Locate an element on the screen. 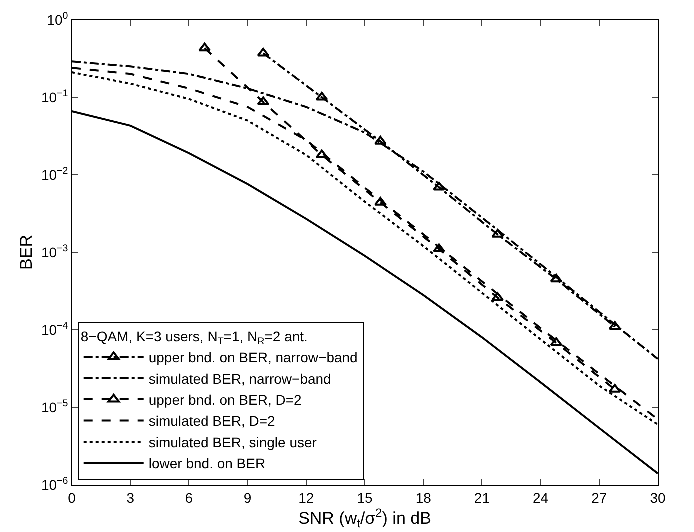 The width and height of the screenshot is (694, 532). legend-label: upper bnd. on BER, D=2 is located at coordinates (225, 400).